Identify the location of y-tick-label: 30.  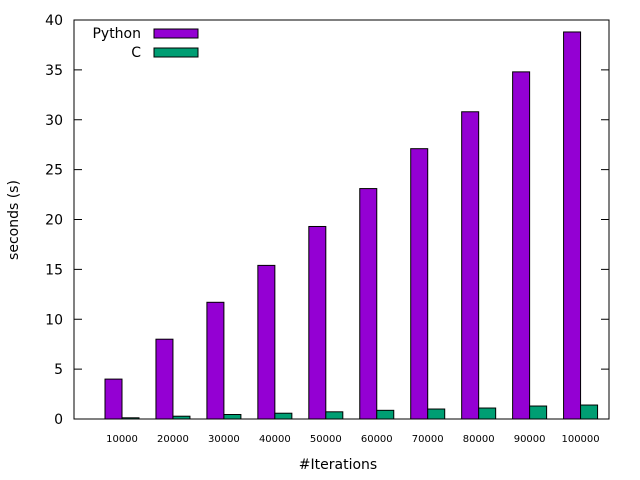
(54, 121).